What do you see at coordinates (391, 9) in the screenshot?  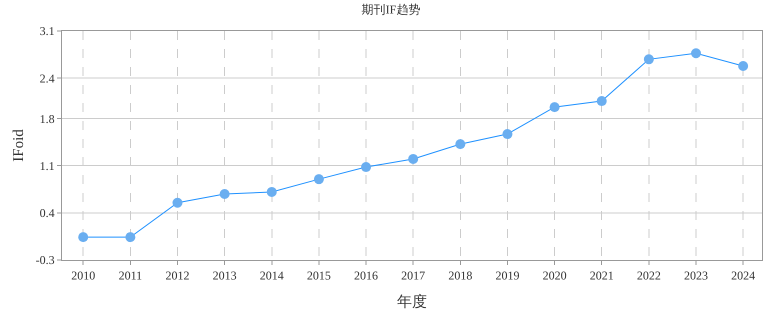 I see `chart-title: 期刊IF趋势` at bounding box center [391, 9].